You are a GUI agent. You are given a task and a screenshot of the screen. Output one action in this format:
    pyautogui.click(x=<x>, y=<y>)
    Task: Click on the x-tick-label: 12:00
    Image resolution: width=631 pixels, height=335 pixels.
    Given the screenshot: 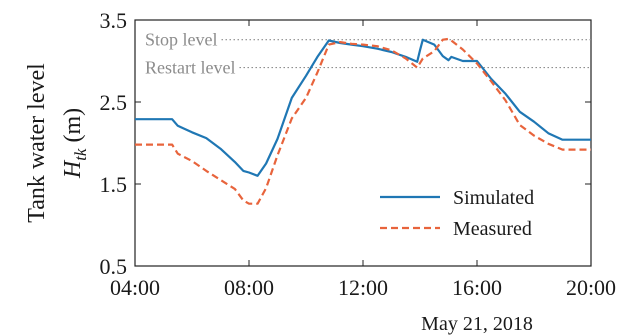 What is the action you would take?
    pyautogui.click(x=363, y=287)
    